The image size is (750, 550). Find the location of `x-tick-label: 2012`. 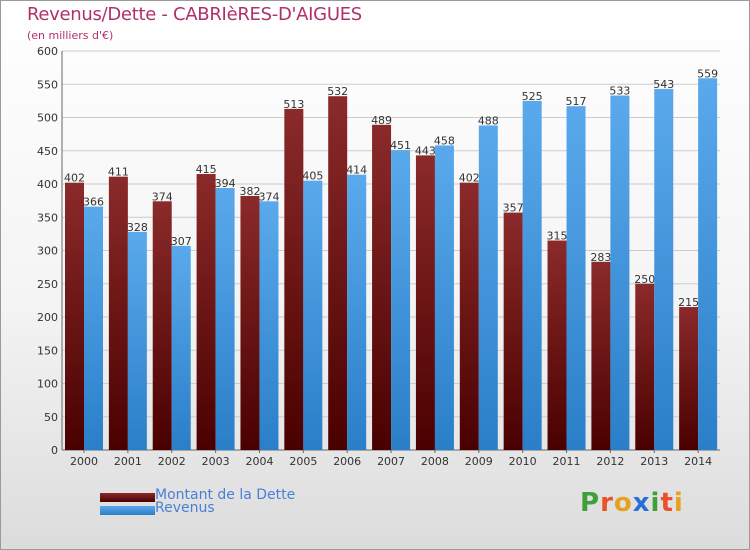

x-tick-label: 2012 is located at coordinates (610, 461).